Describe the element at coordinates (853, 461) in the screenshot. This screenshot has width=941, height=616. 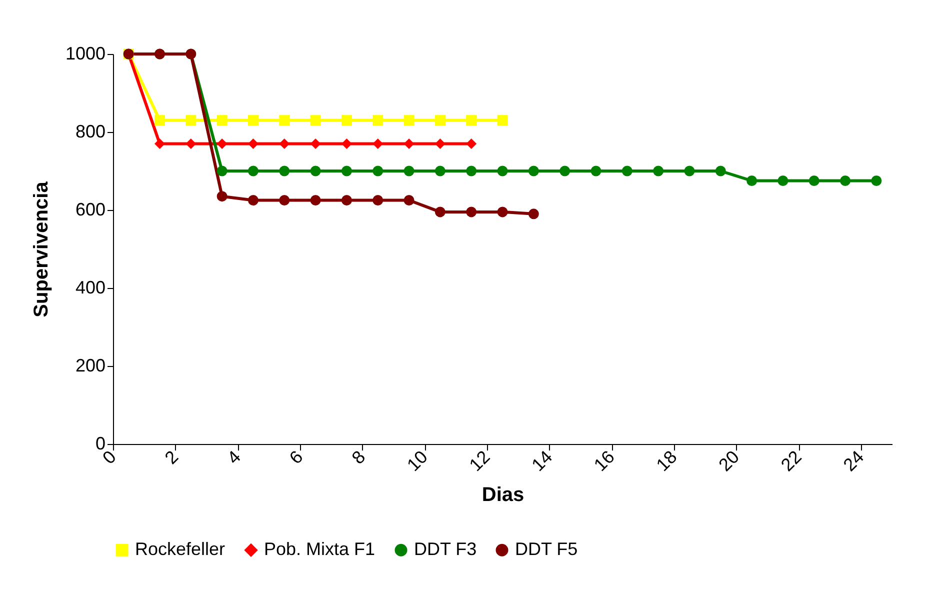
I see `x-tick-label: 24` at that location.